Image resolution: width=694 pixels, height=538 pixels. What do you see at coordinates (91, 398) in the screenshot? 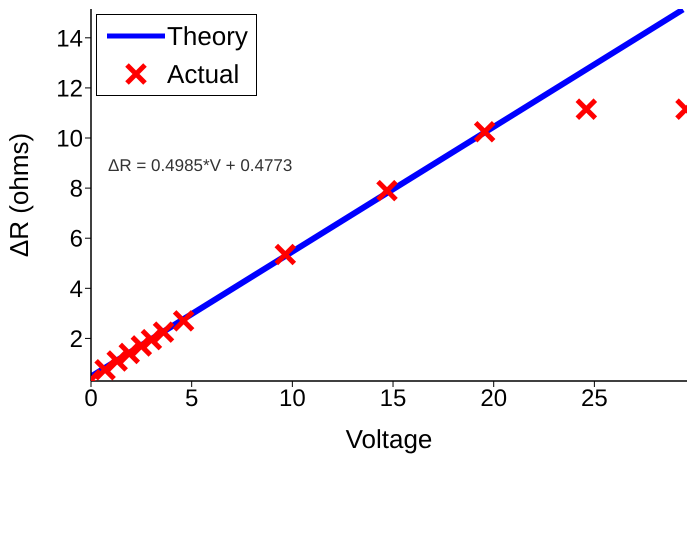
I see `x-tick-label: 0` at bounding box center [91, 398].